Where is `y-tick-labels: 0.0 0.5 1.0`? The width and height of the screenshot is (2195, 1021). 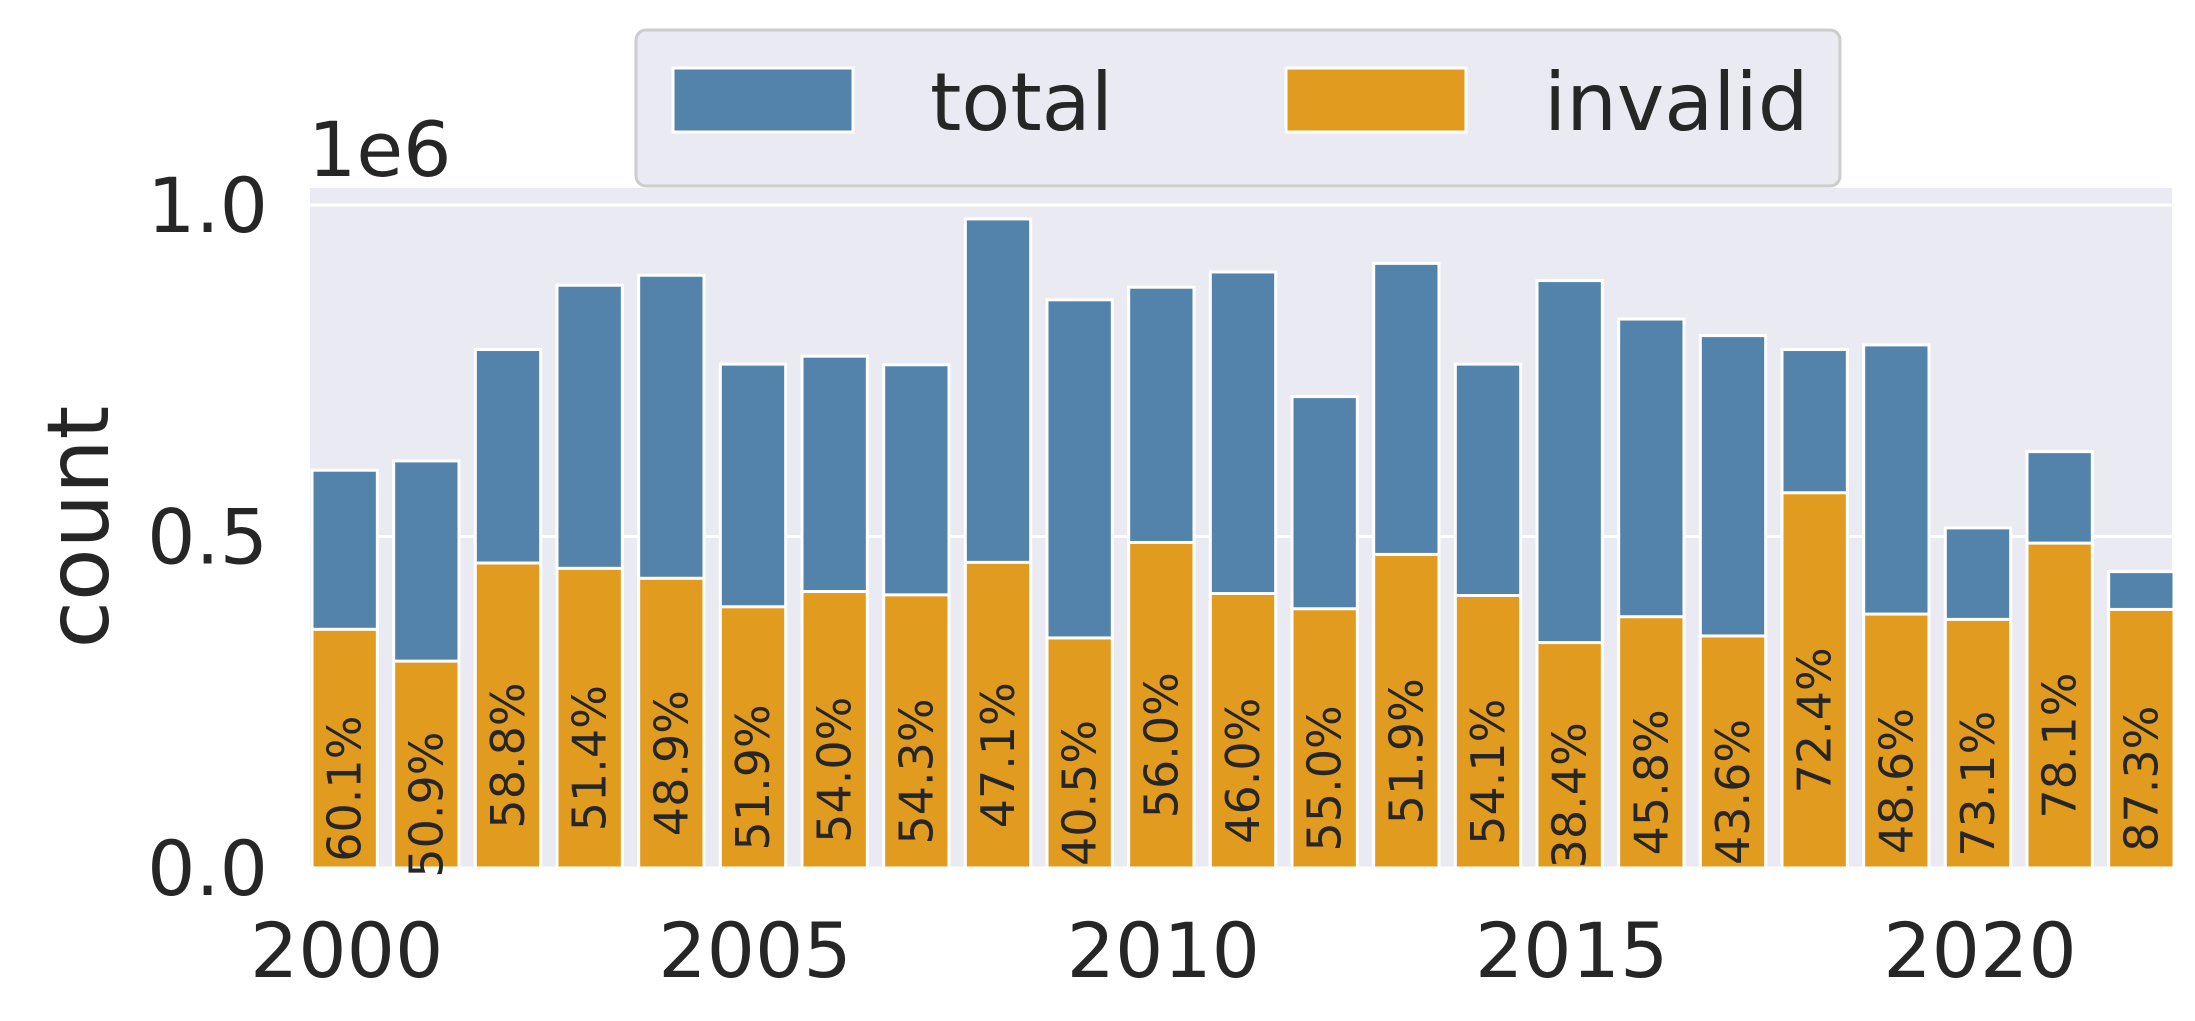
y-tick-labels: 0.0 0.5 1.0 is located at coordinates (207, 537).